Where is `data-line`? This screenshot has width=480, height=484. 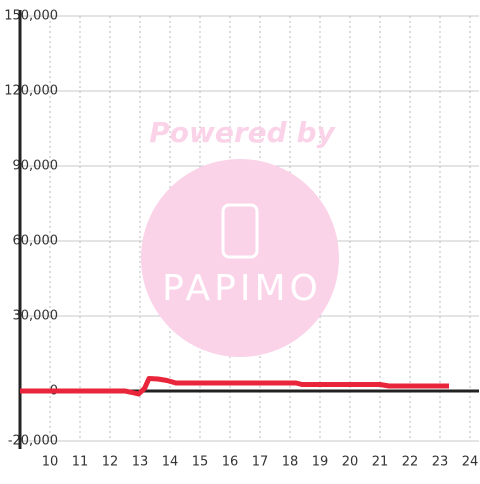 data-line is located at coordinates (234, 386).